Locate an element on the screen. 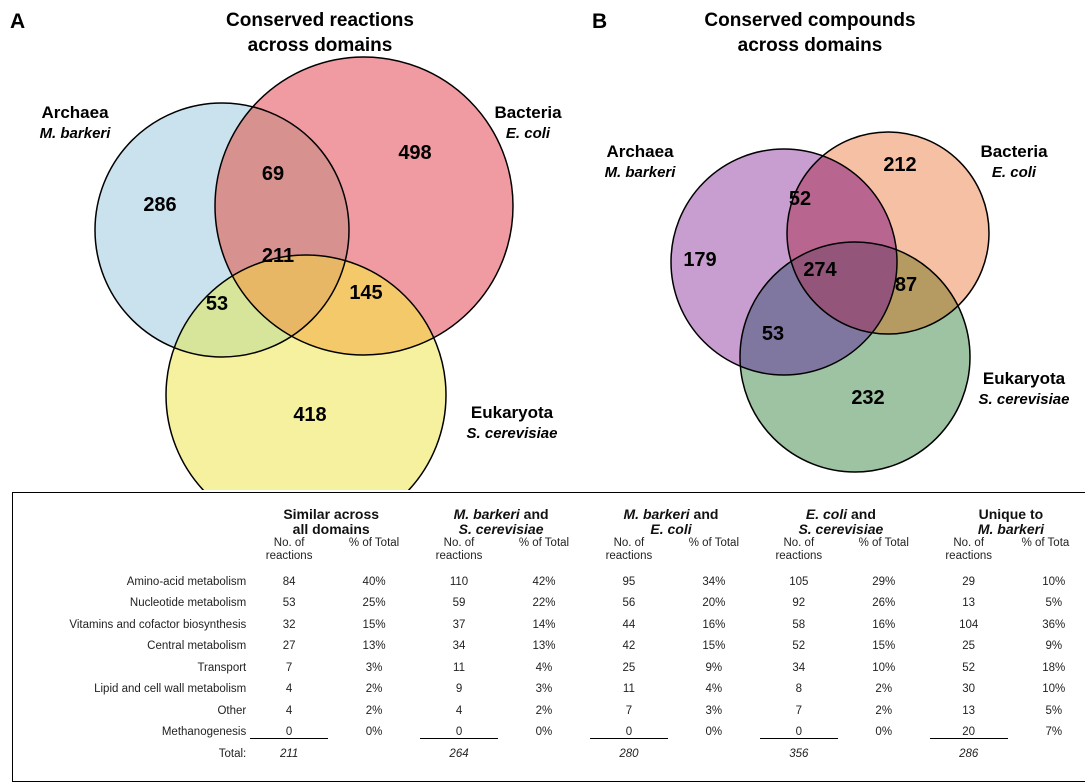  region-bacteria-only-b: 212 is located at coordinates (899, 165).